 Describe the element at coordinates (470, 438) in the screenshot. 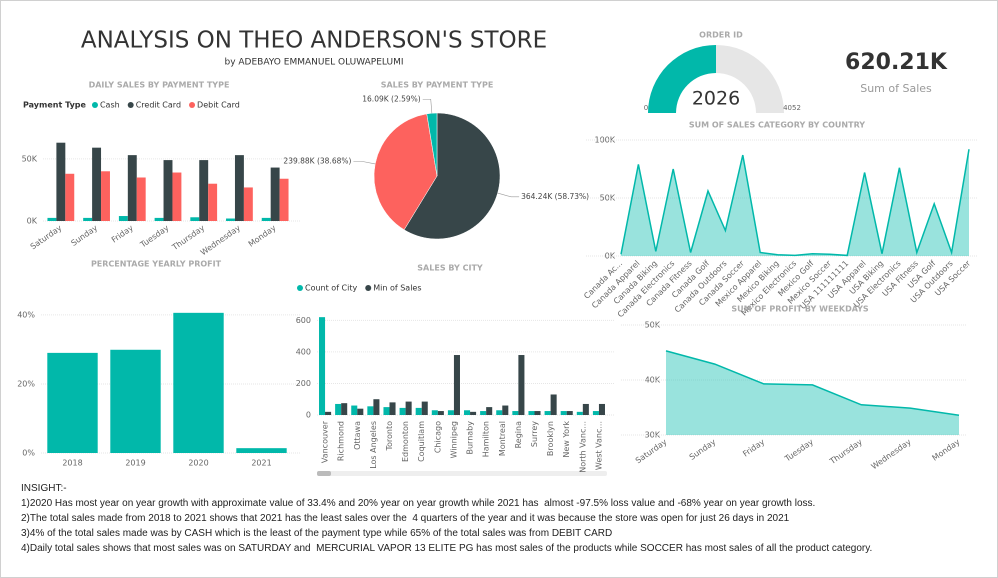

I see `x-tick-label: Burnaby` at that location.